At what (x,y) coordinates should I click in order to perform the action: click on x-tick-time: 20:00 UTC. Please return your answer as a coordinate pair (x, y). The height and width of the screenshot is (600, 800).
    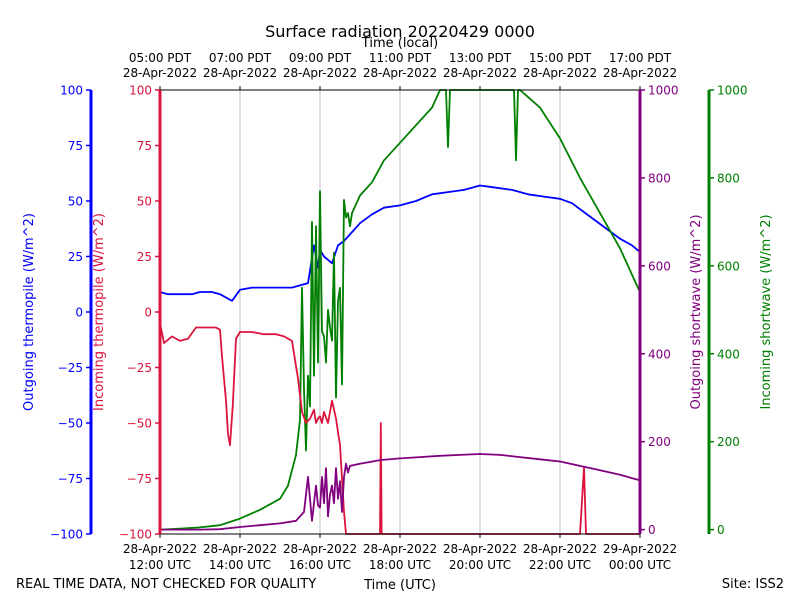
    Looking at the image, I should click on (480, 565).